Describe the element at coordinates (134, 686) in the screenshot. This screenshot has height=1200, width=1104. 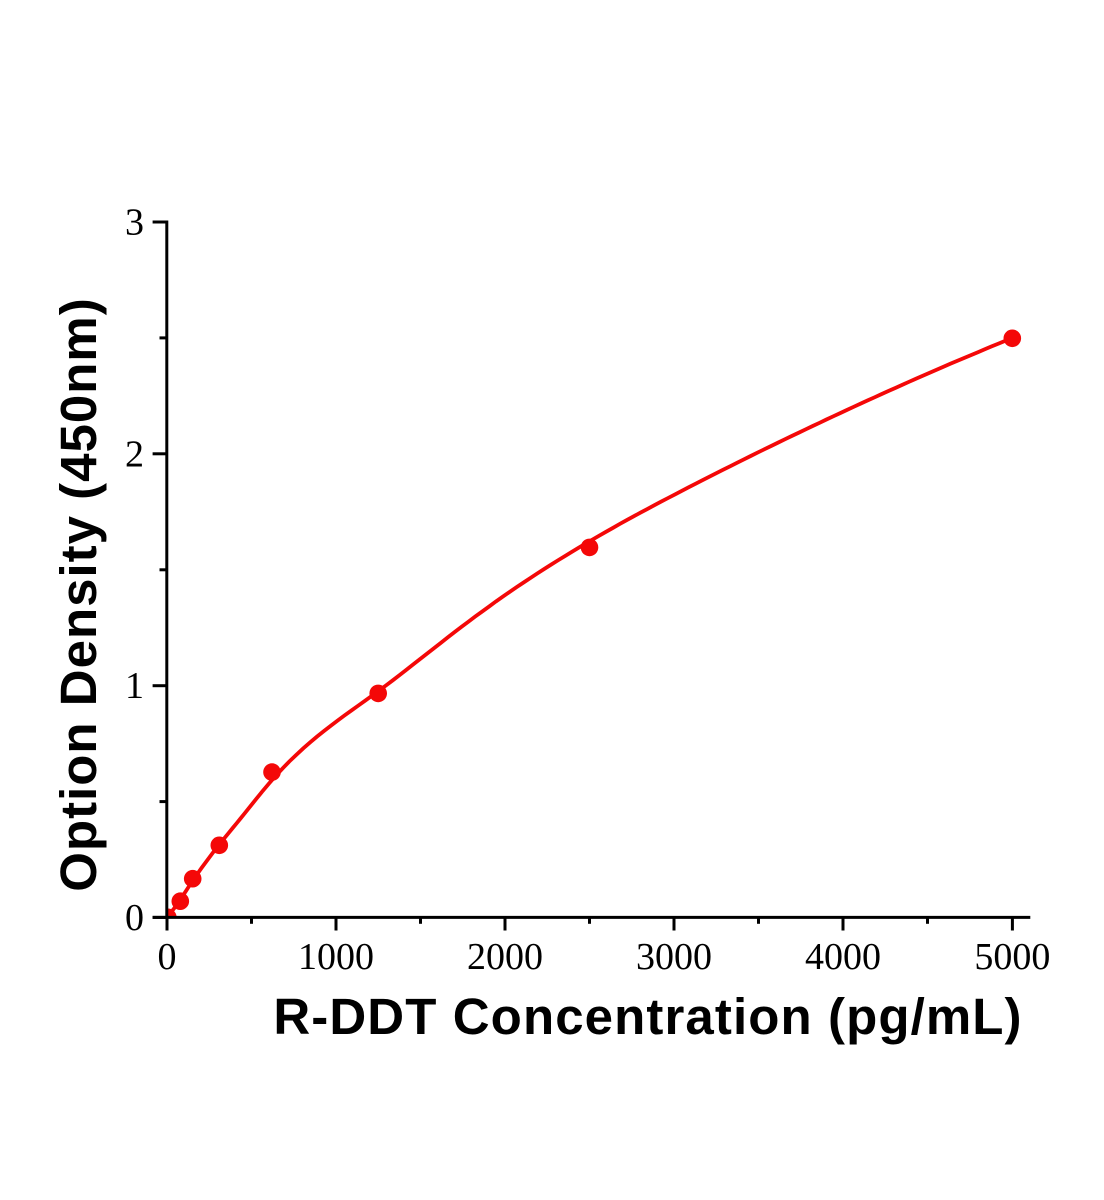
I see `svg-text: 1` at that location.